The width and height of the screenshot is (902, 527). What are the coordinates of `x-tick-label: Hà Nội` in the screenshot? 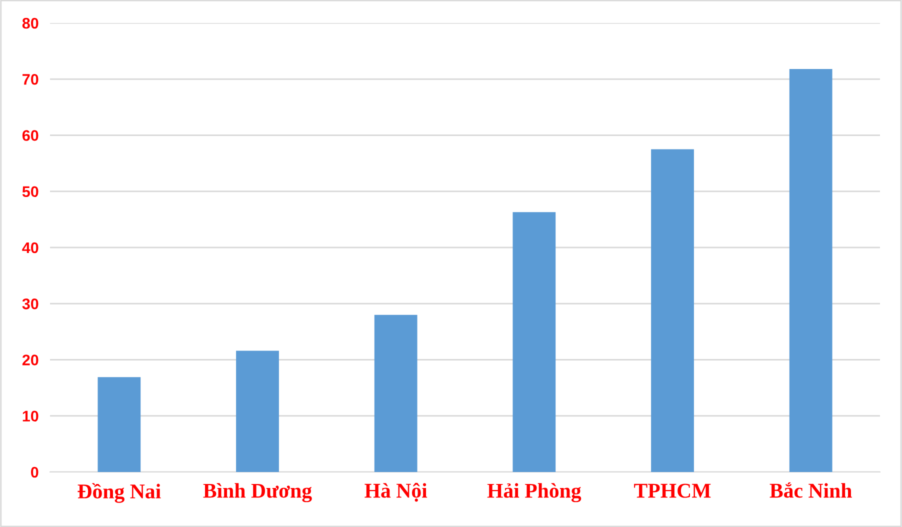 It's located at (396, 492).